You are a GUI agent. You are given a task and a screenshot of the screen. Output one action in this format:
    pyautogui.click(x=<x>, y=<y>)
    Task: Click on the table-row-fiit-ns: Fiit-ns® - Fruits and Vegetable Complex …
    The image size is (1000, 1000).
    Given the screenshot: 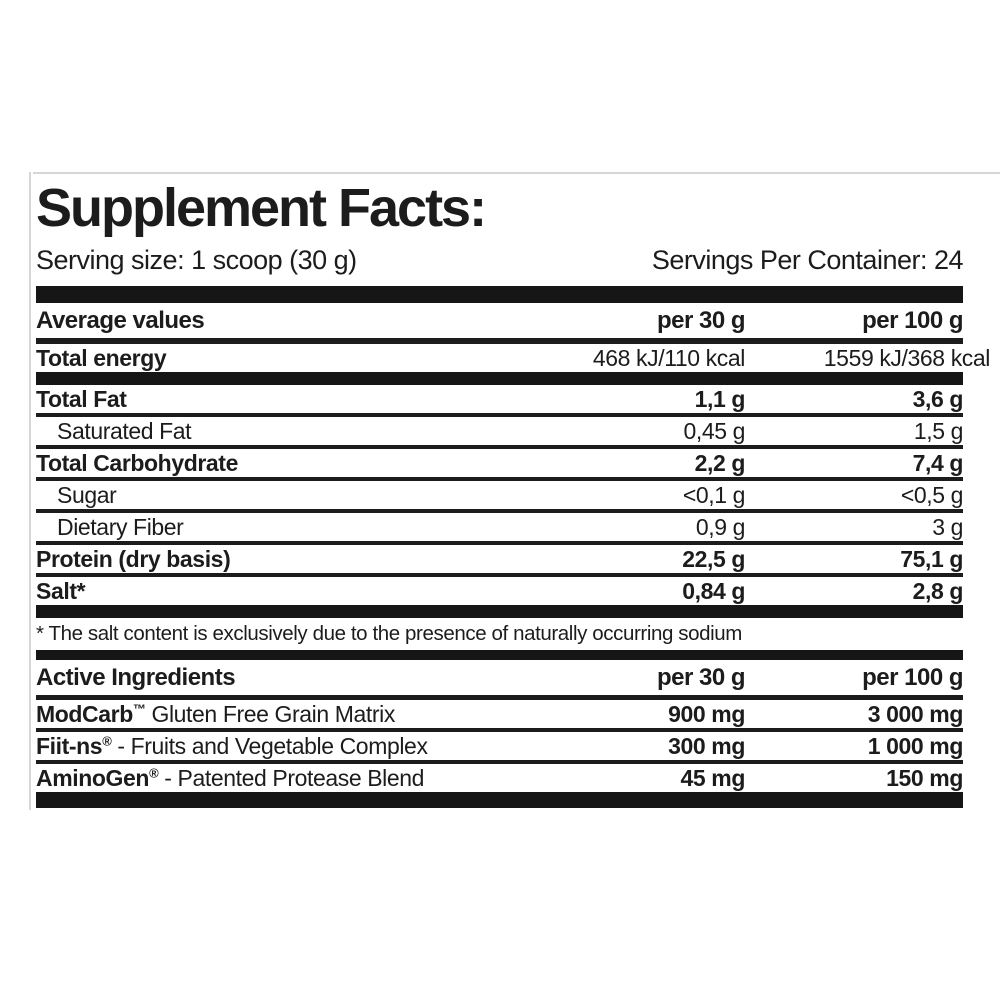 What is the action you would take?
    pyautogui.click(x=499, y=746)
    